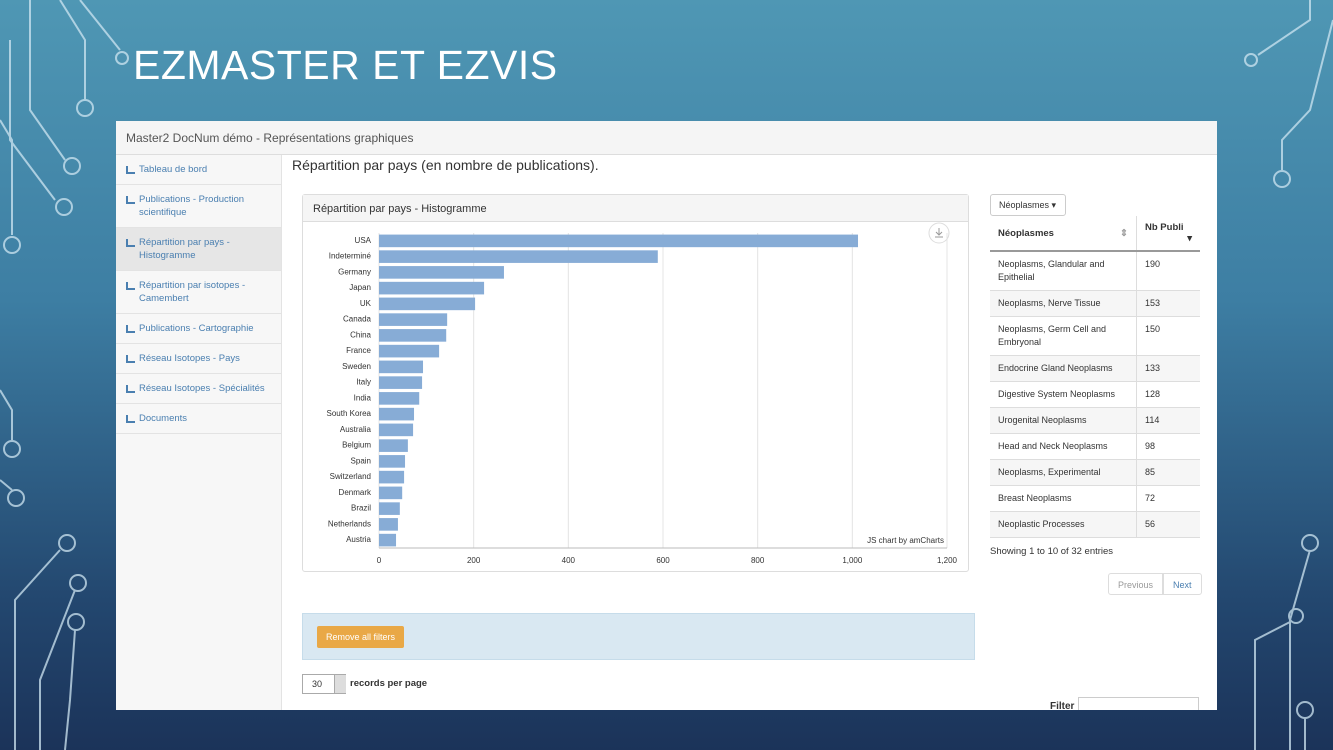 The image size is (1333, 750). Describe the element at coordinates (340, 684) in the screenshot. I see `select-arrow` at that location.